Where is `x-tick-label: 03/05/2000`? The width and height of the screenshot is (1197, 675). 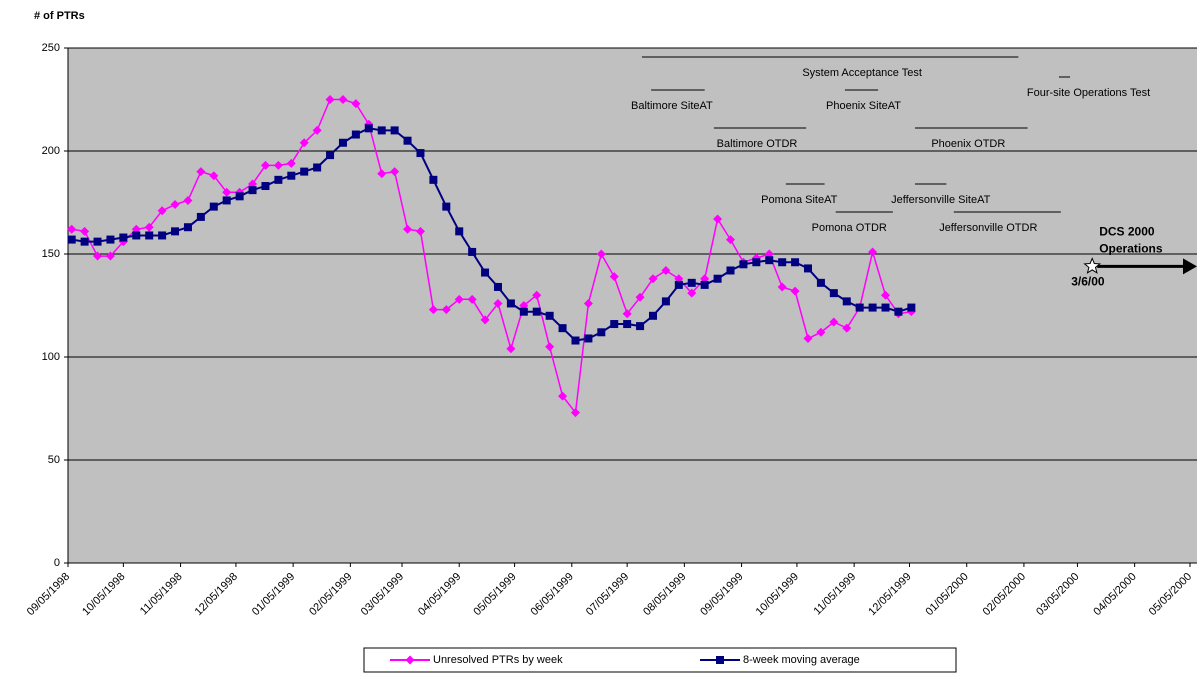 x-tick-label: 03/05/2000 is located at coordinates (1057, 594).